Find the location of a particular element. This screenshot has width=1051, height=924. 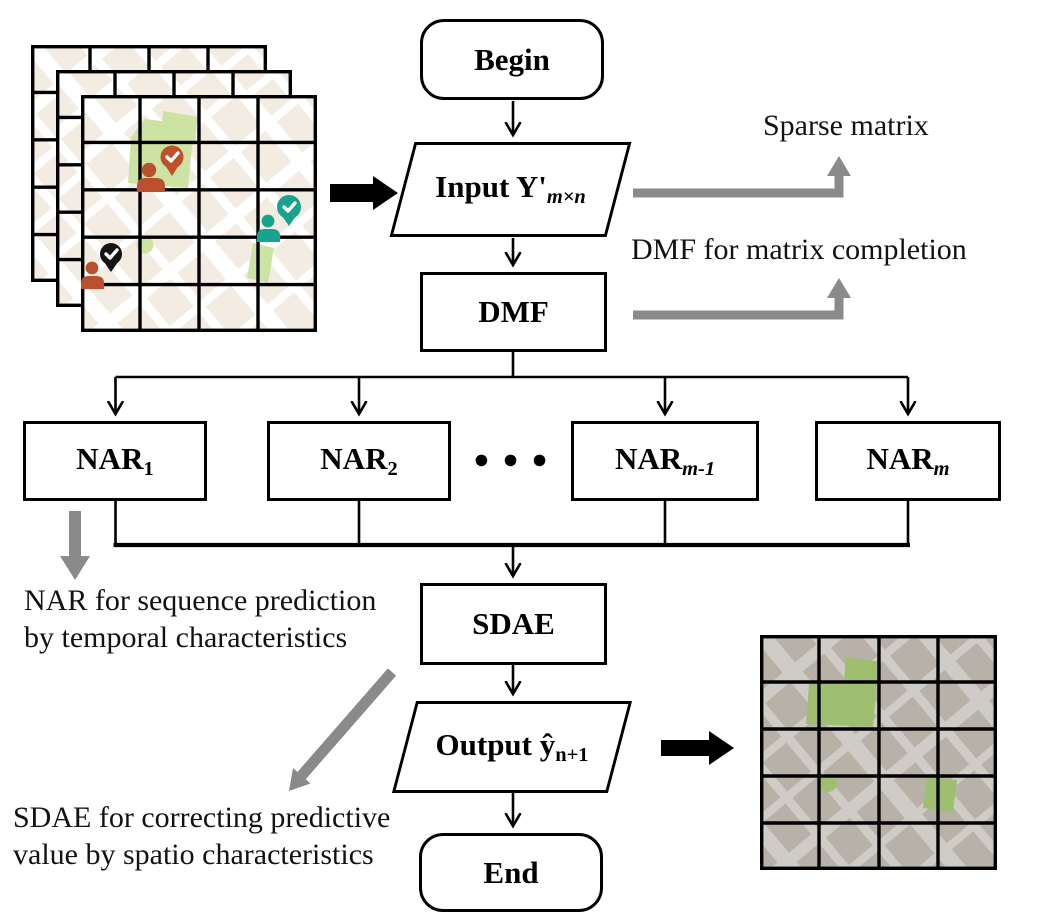

branch-line-dmf is located at coordinates (511, 365).